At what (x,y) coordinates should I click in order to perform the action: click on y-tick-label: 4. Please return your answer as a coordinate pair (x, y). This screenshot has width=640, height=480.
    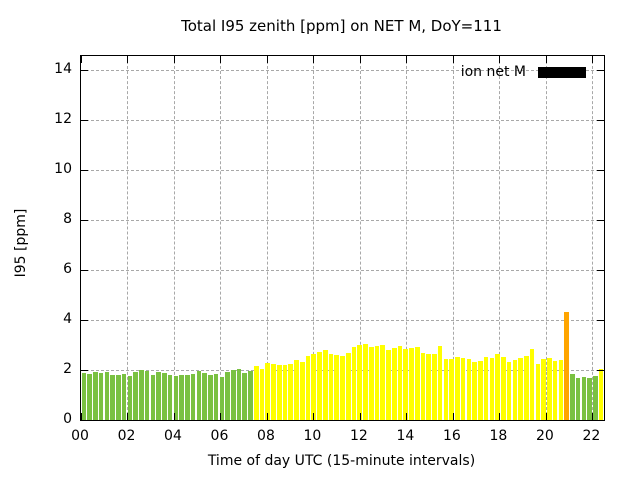
    Looking at the image, I should click on (67, 319).